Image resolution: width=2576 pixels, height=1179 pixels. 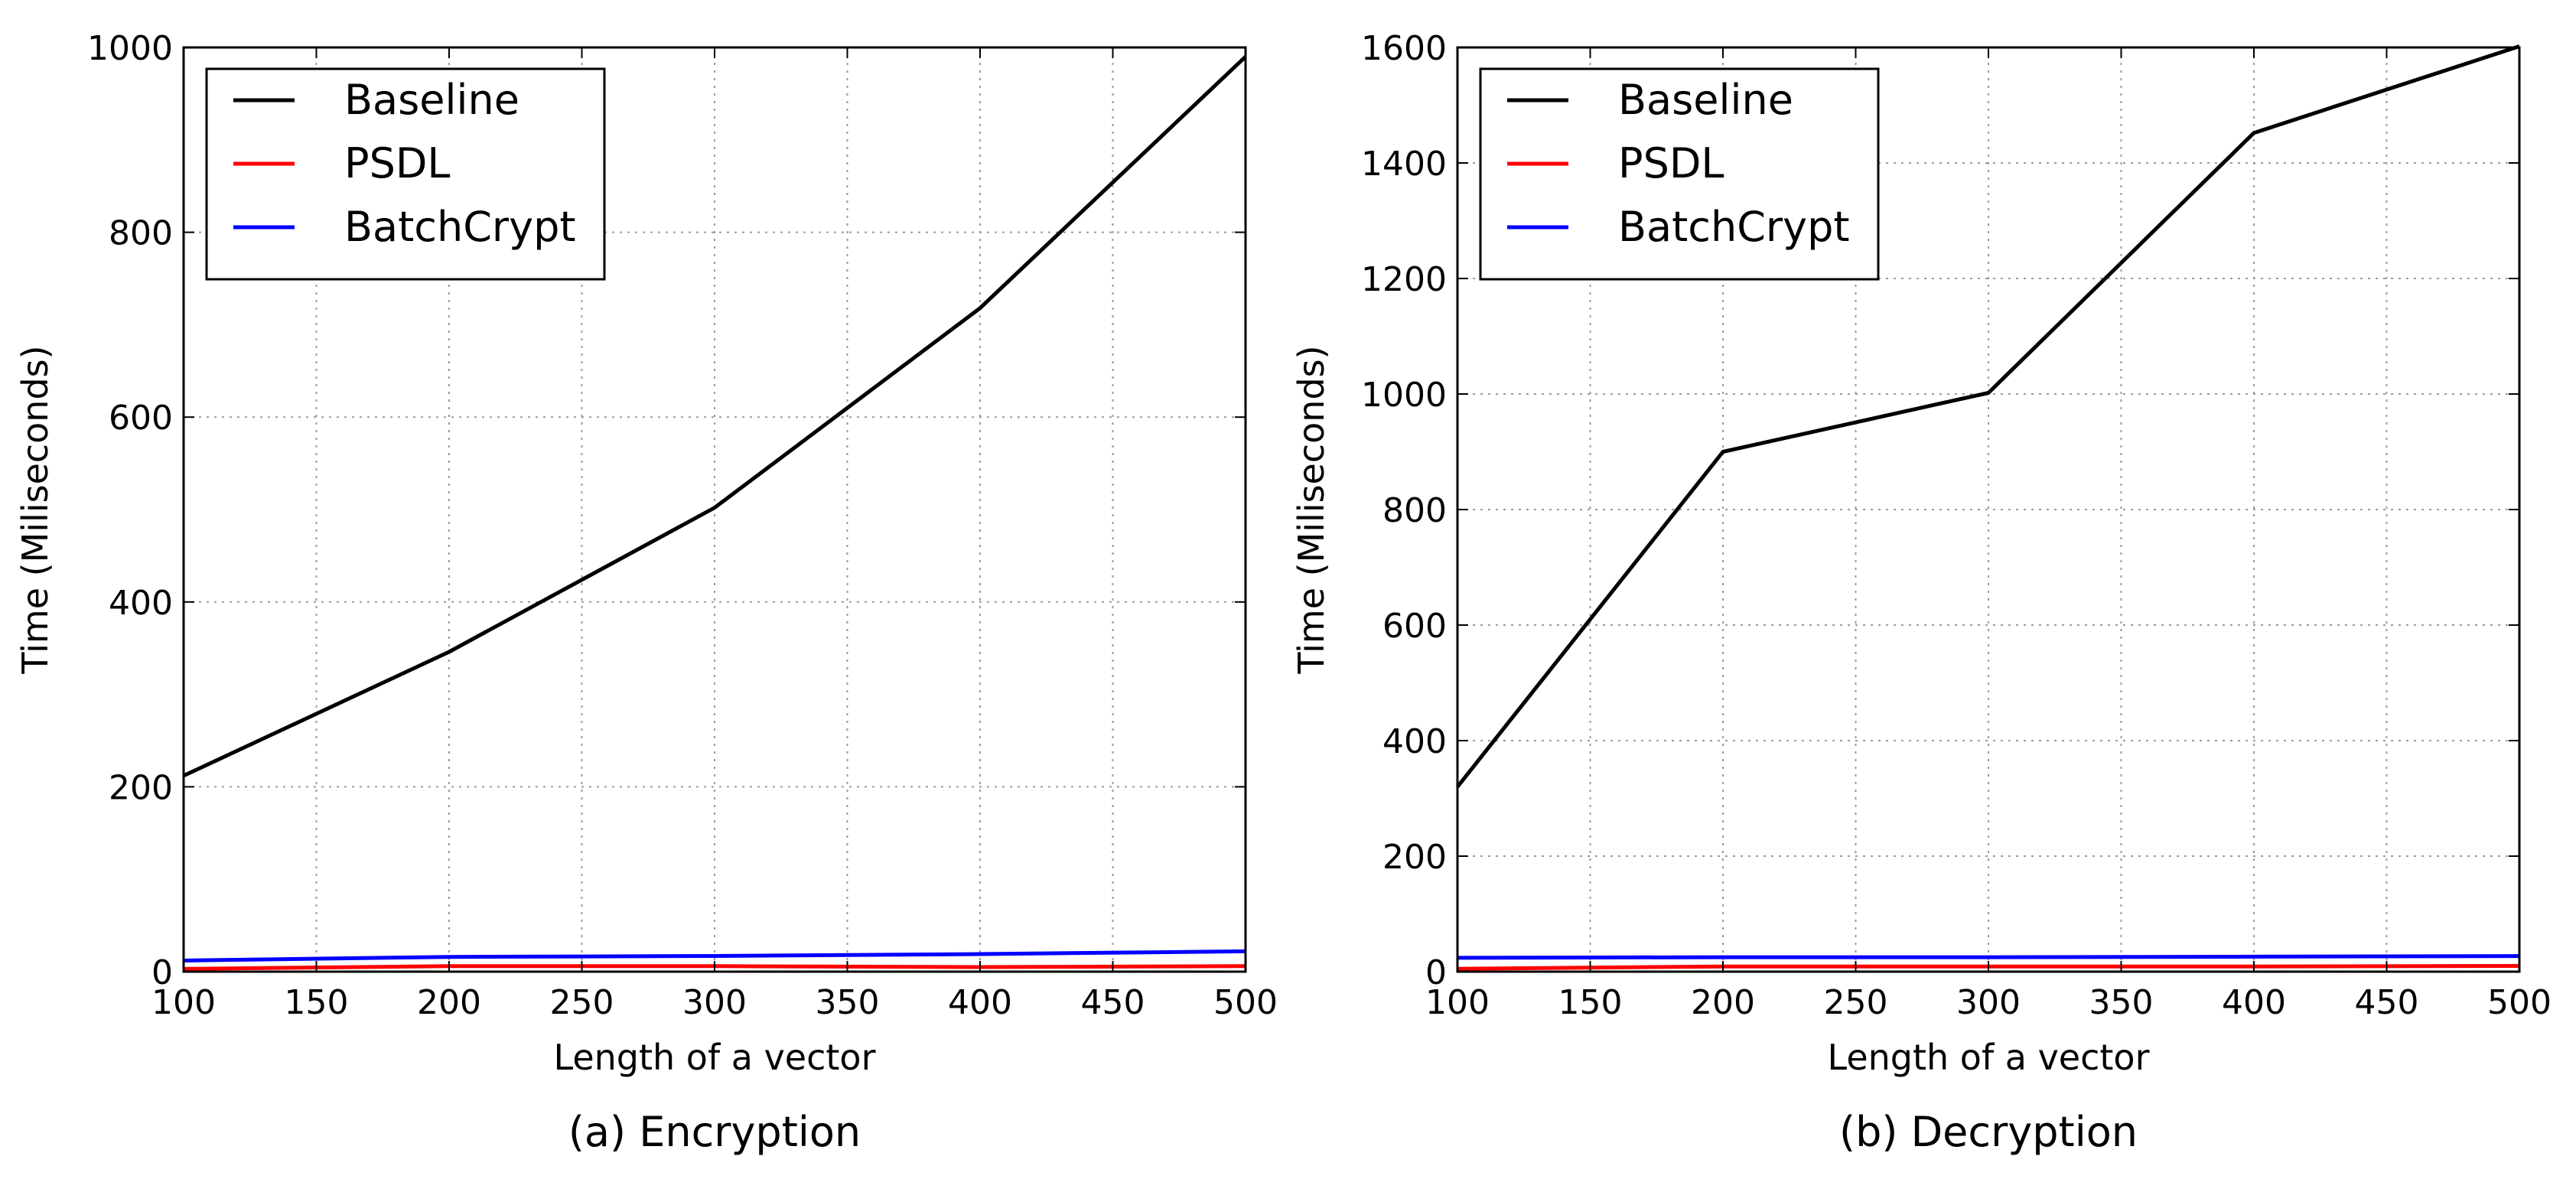 I want to click on y-tick-label: 1400, so click(x=1404, y=164).